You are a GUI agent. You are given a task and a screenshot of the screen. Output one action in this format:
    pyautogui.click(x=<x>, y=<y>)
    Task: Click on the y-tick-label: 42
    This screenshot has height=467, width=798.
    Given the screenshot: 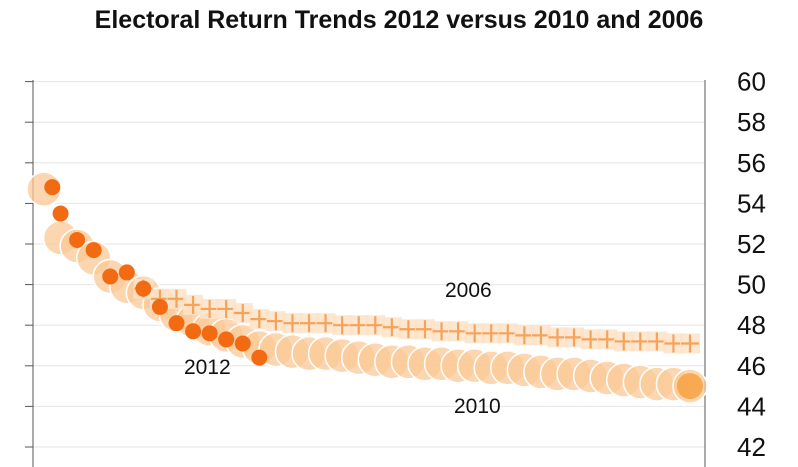 What is the action you would take?
    pyautogui.click(x=751, y=447)
    